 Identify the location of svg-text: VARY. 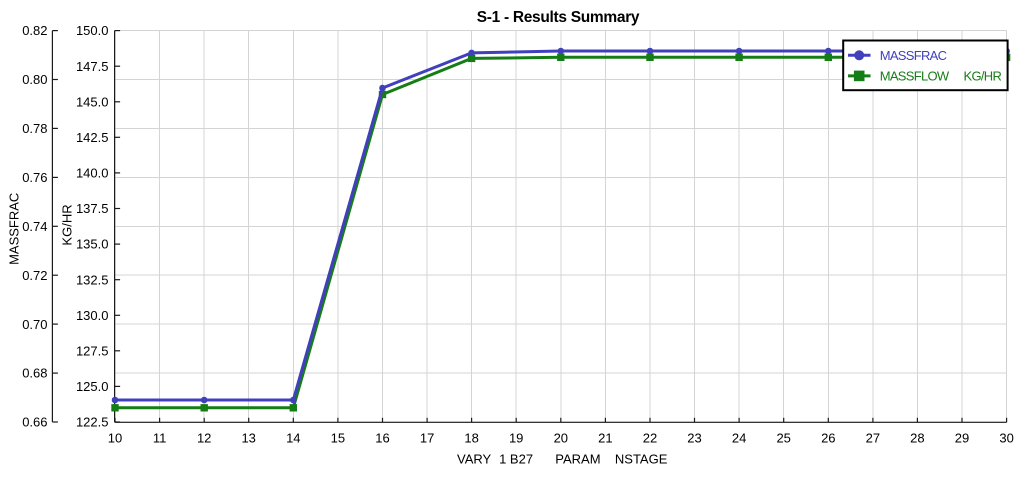
(474, 459).